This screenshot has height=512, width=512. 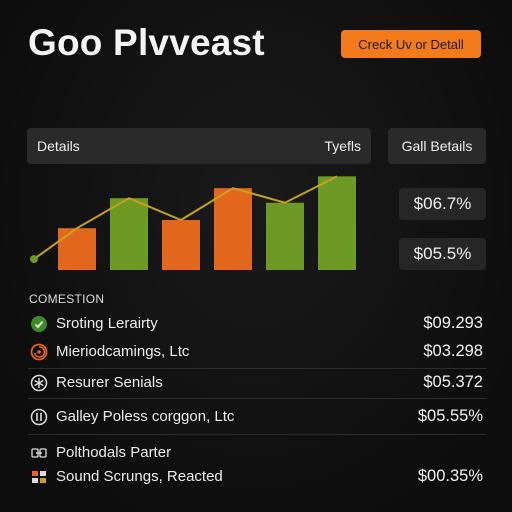 I want to click on list-item-amount: $05.55%, so click(x=450, y=416).